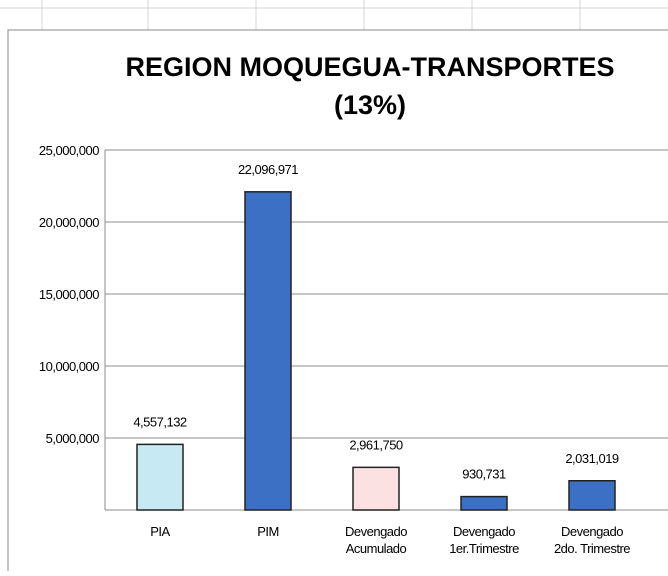 The height and width of the screenshot is (576, 668). Describe the element at coordinates (592, 548) in the screenshot. I see `x-tick-line: 2do. Trimestre` at that location.